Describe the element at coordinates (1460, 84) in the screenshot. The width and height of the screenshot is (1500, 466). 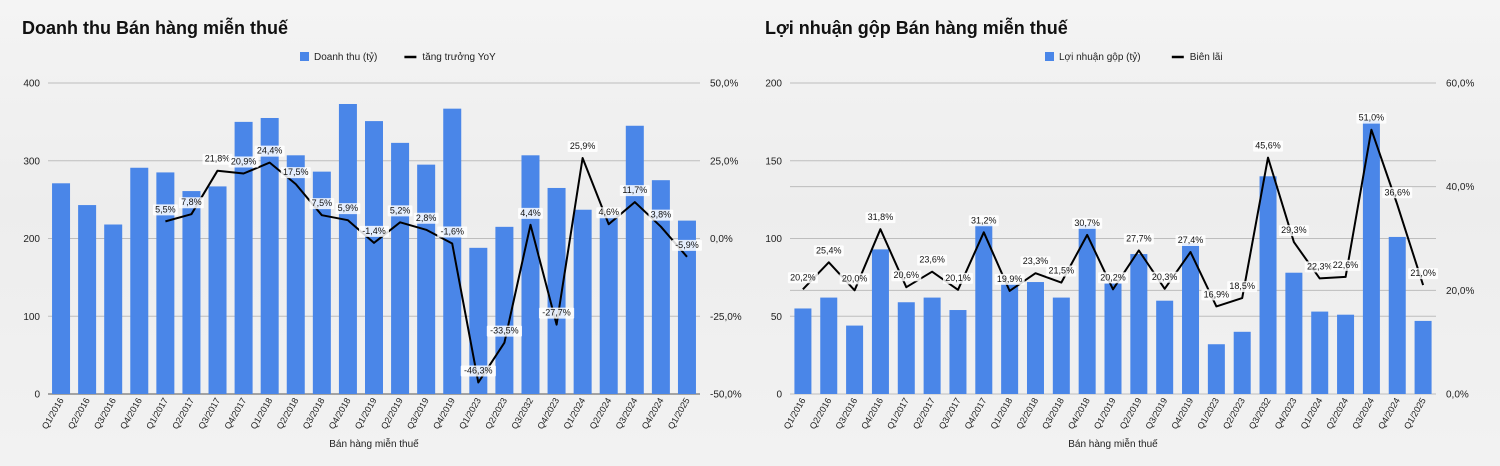
I see `y2-tick-label: 60,0%` at that location.